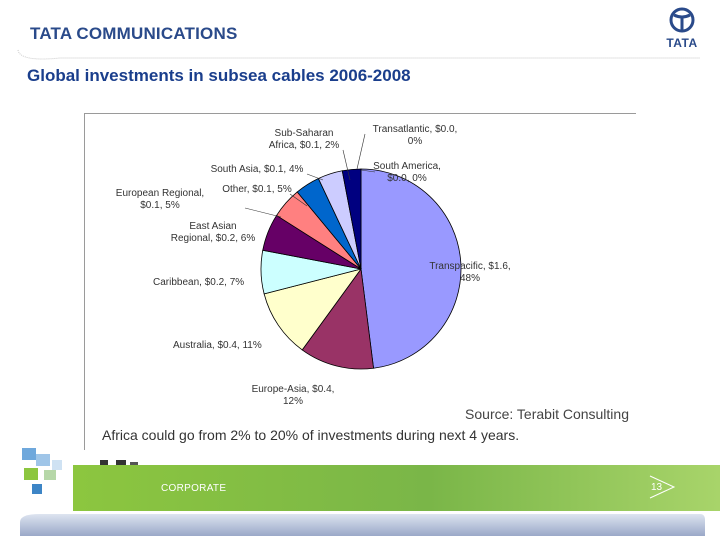 The width and height of the screenshot is (720, 540). I want to click on slice-label: Other, $0.1, 5%, so click(257, 189).